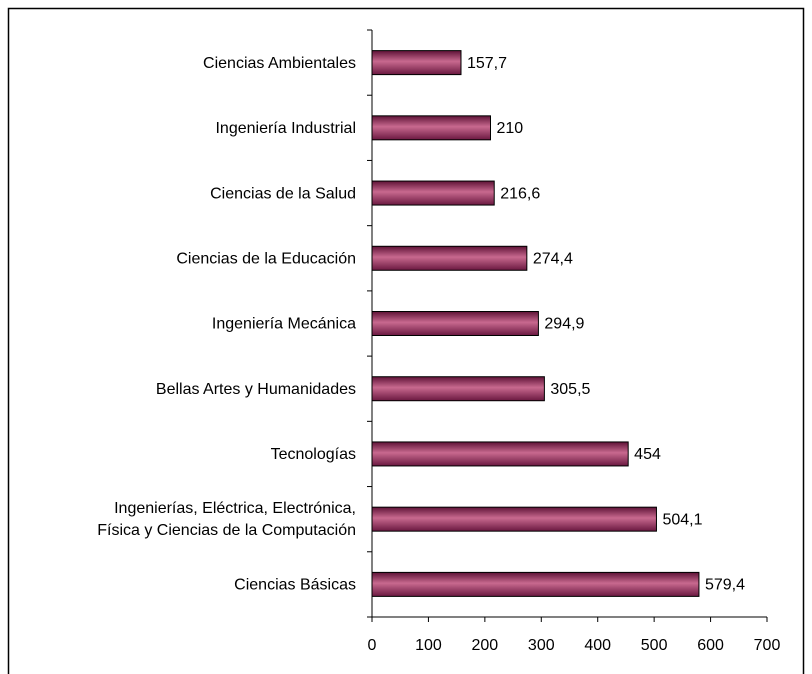 The image size is (812, 674). What do you see at coordinates (682, 519) in the screenshot?
I see `value-label: 504,1` at bounding box center [682, 519].